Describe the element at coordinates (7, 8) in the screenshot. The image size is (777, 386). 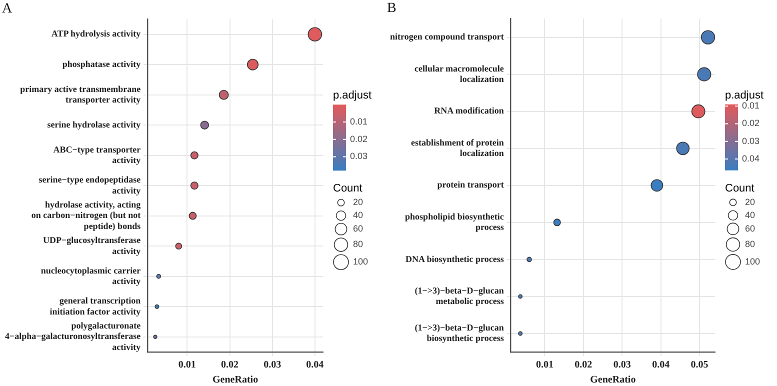
I see `text: A` at that location.